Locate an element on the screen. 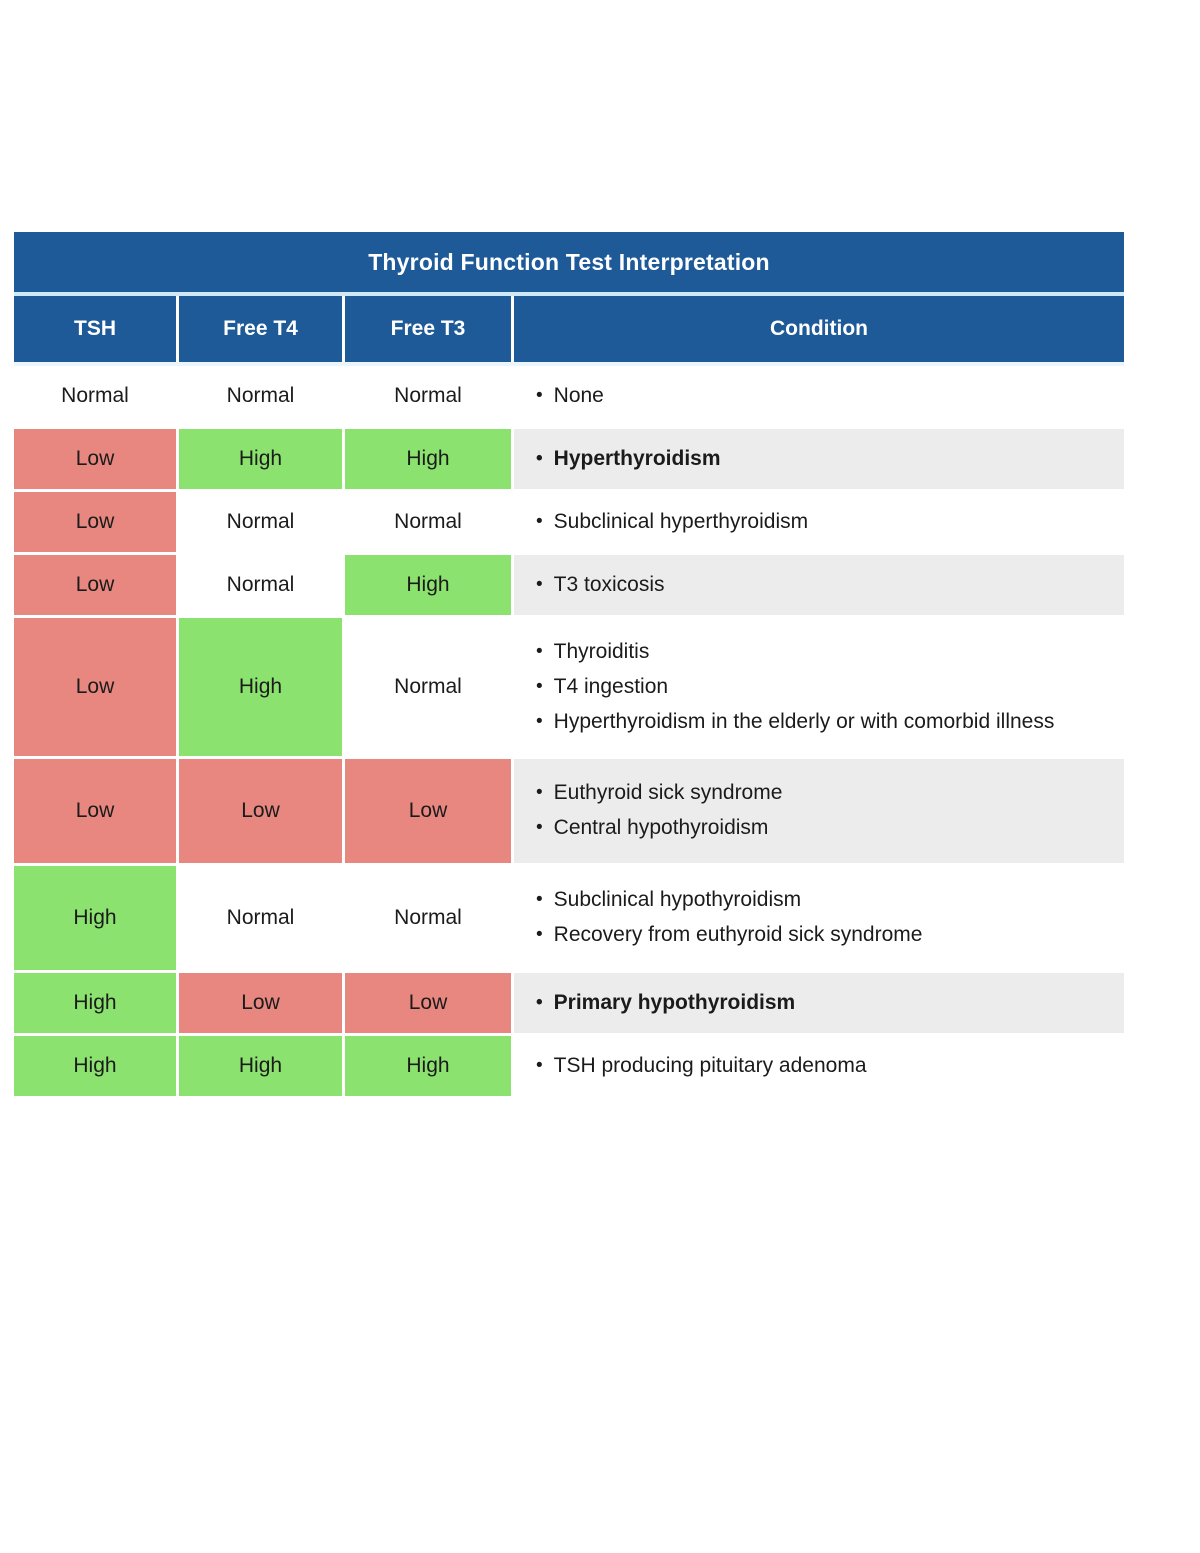  condition-cell: TSH producing pituitary adenoma is located at coordinates (819, 1066).